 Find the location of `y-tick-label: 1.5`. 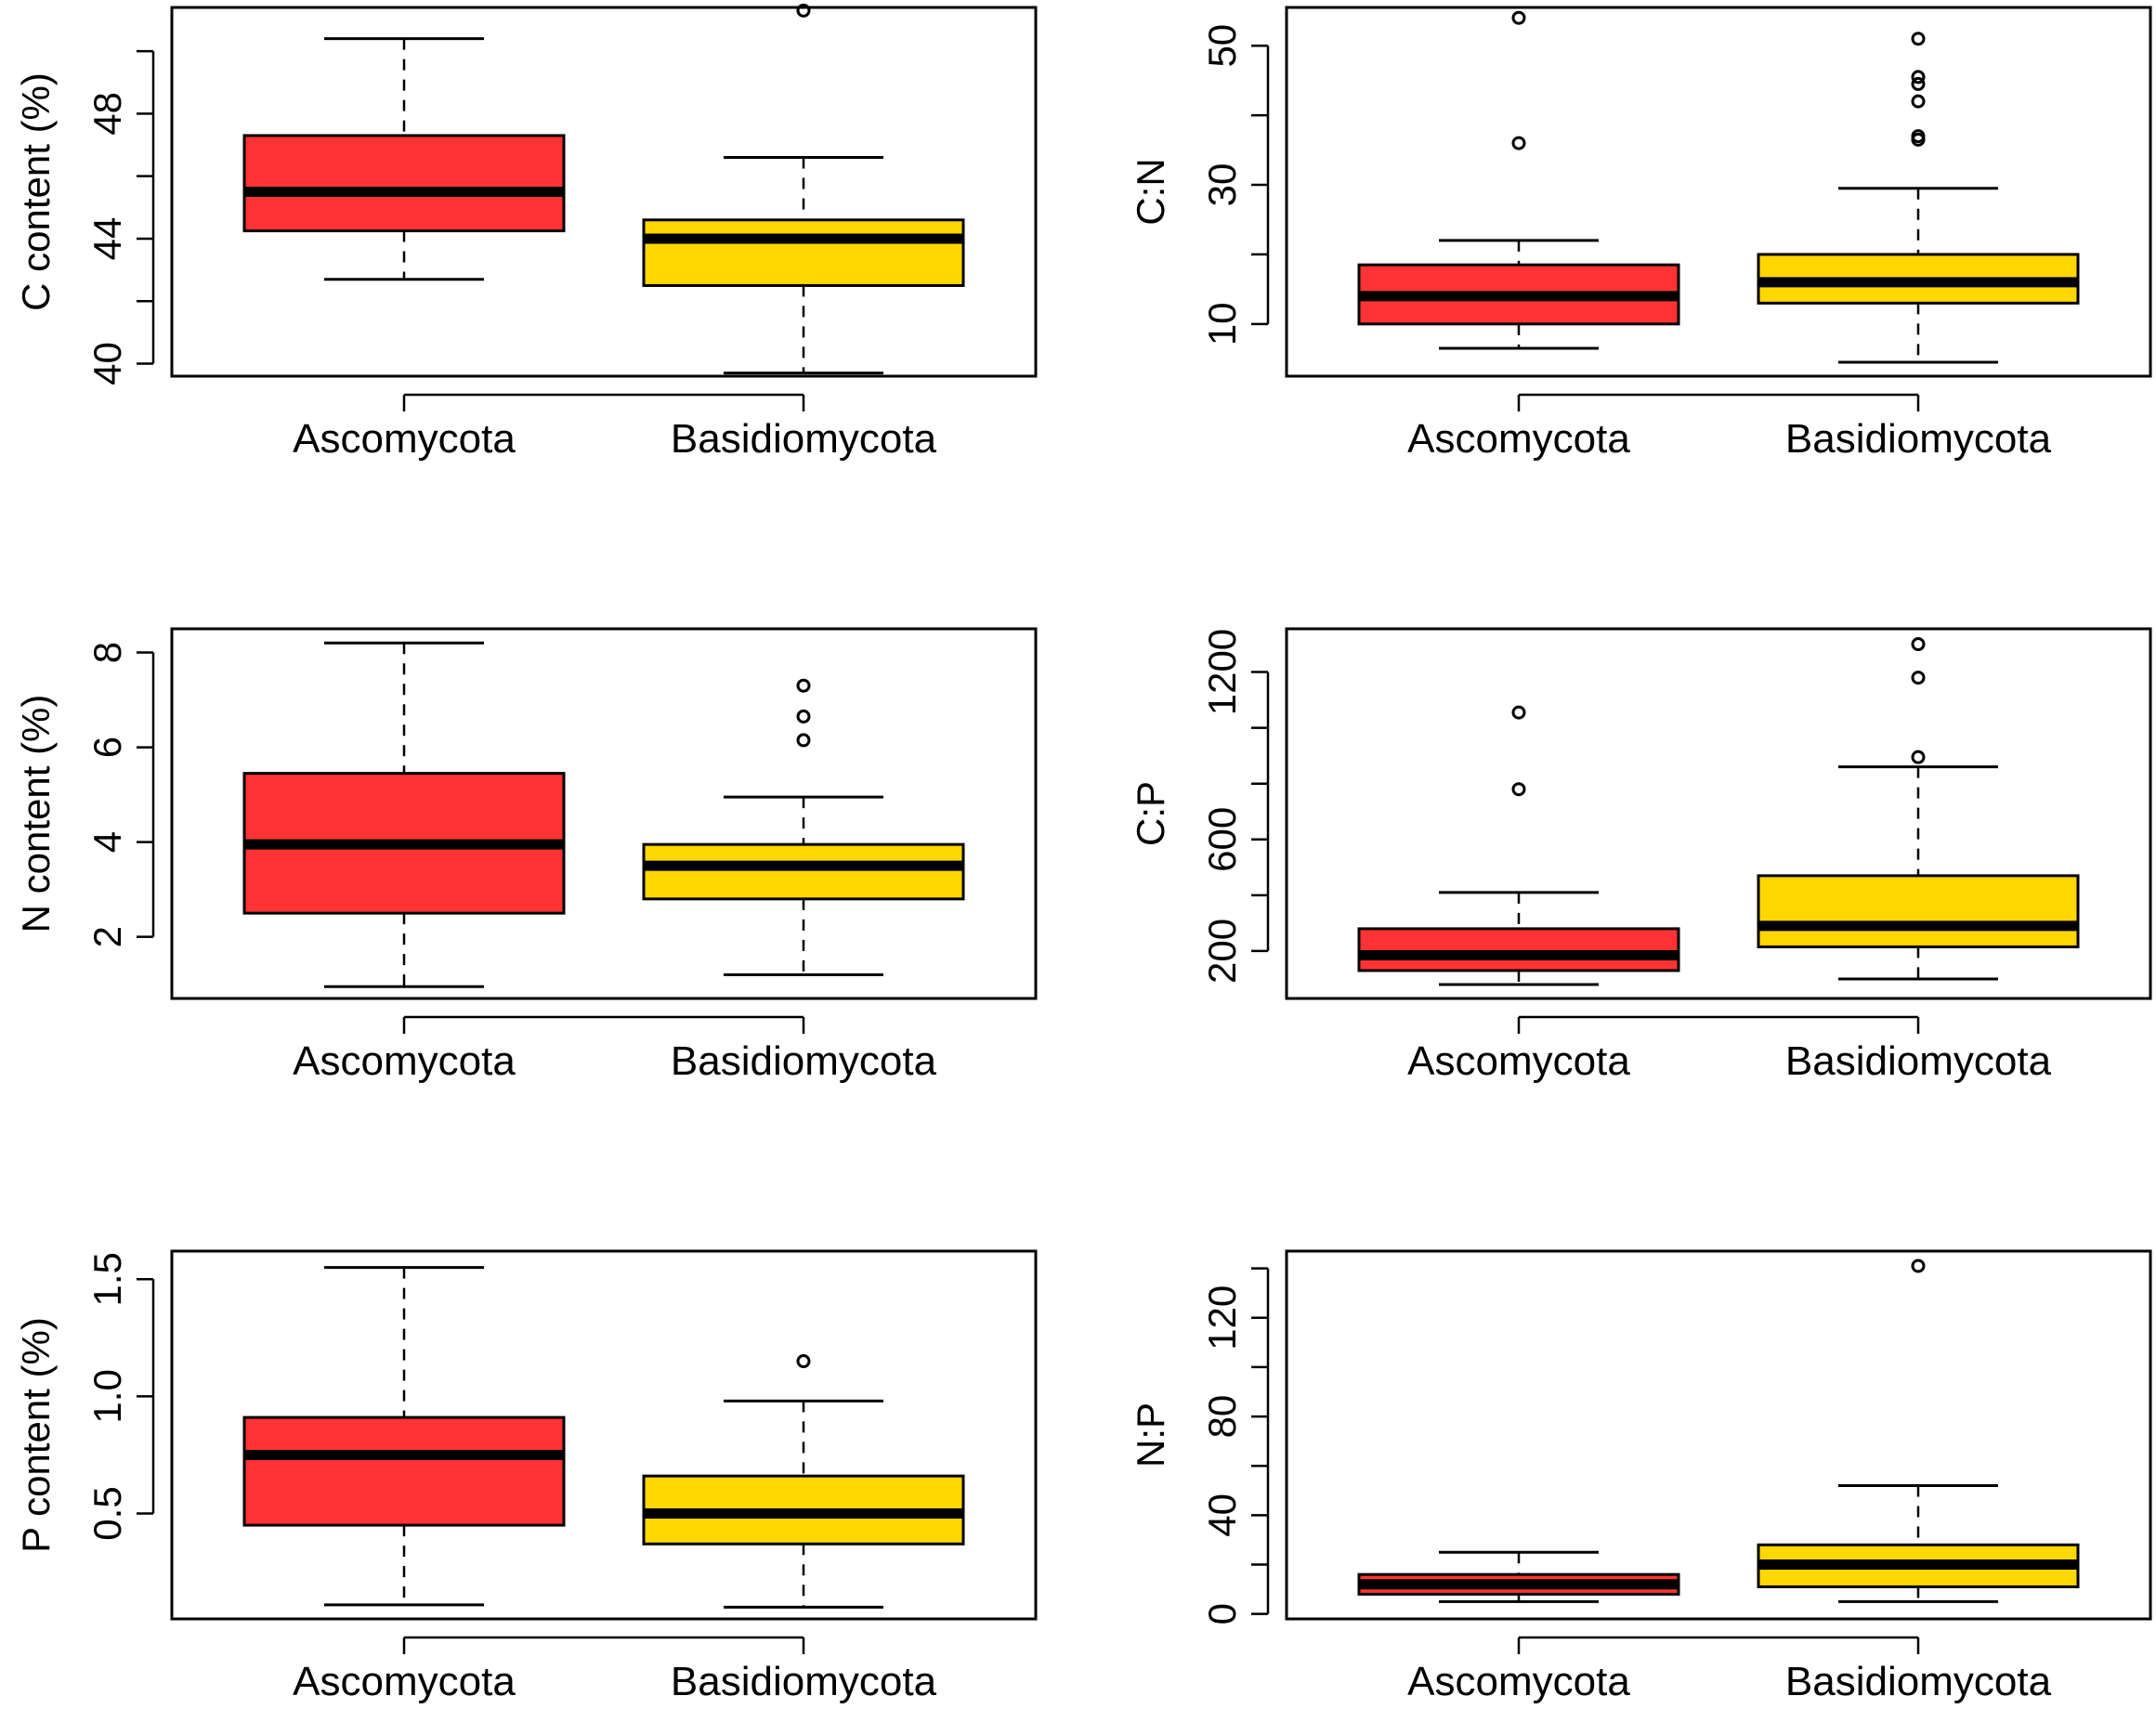

y-tick-label: 1.5 is located at coordinates (107, 1279).